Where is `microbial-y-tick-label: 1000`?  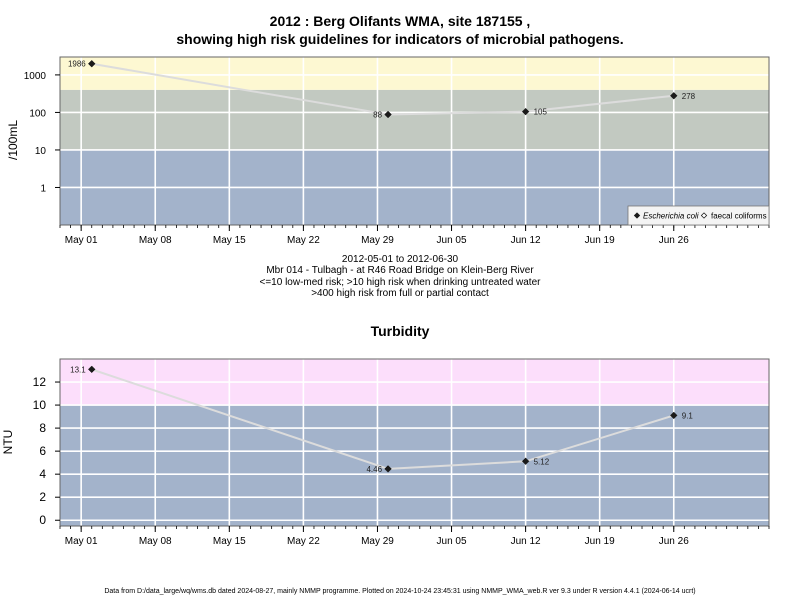 microbial-y-tick-label: 1000 is located at coordinates (35, 76).